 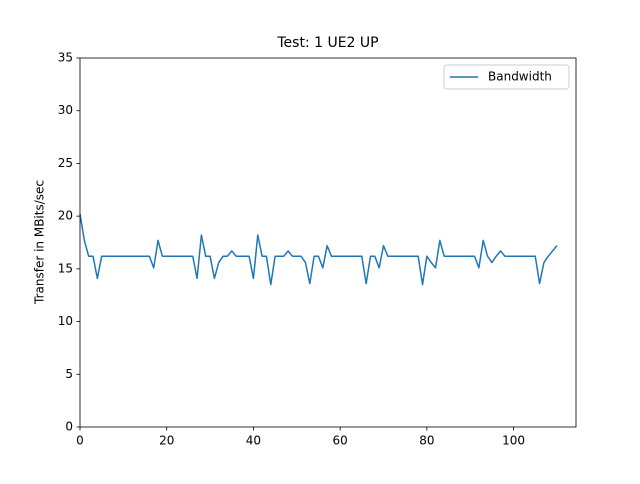 I want to click on y-tick-label: 10, so click(x=65, y=321).